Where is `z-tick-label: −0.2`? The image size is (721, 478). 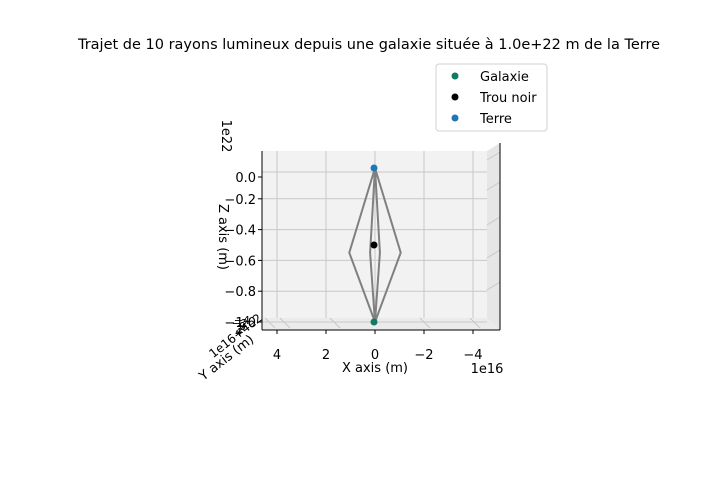 z-tick-label: −0.2 is located at coordinates (240, 200).